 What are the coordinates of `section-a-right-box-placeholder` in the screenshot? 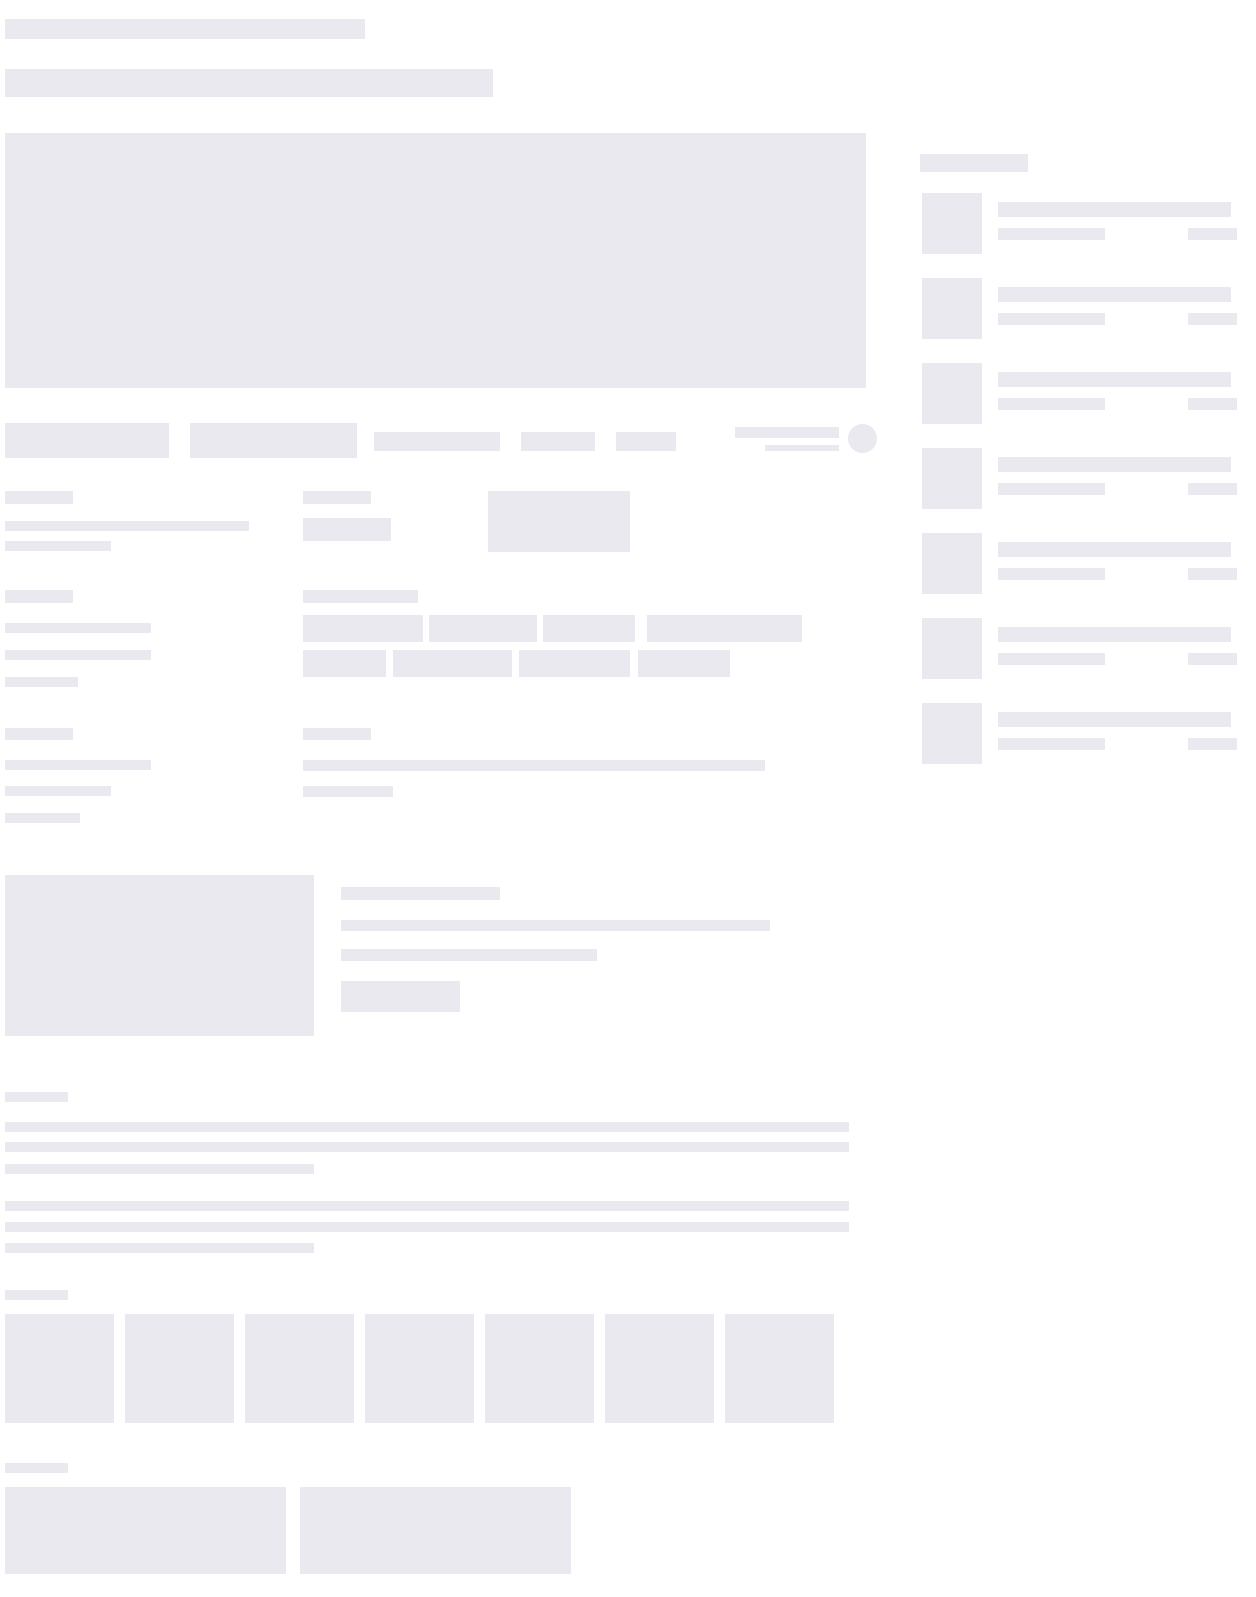 It's located at (559, 521).